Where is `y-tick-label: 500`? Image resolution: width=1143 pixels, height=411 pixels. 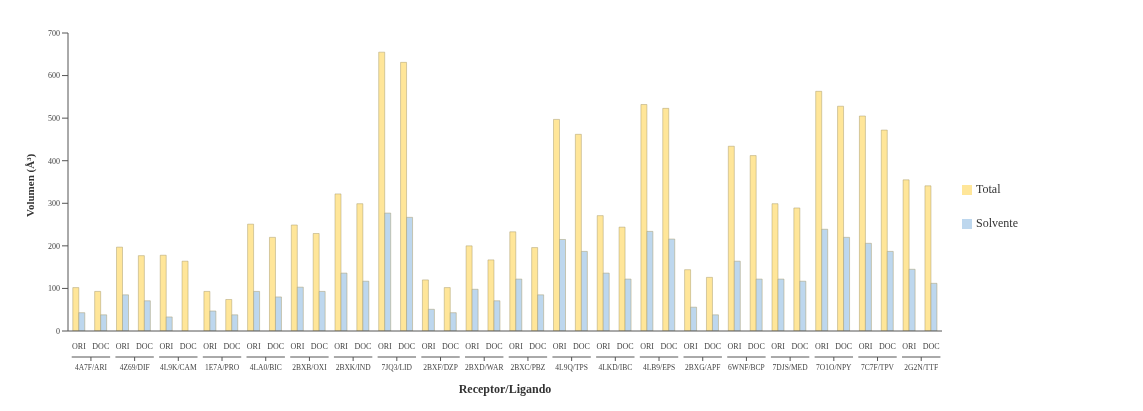 y-tick-label: 500 is located at coordinates (54, 118).